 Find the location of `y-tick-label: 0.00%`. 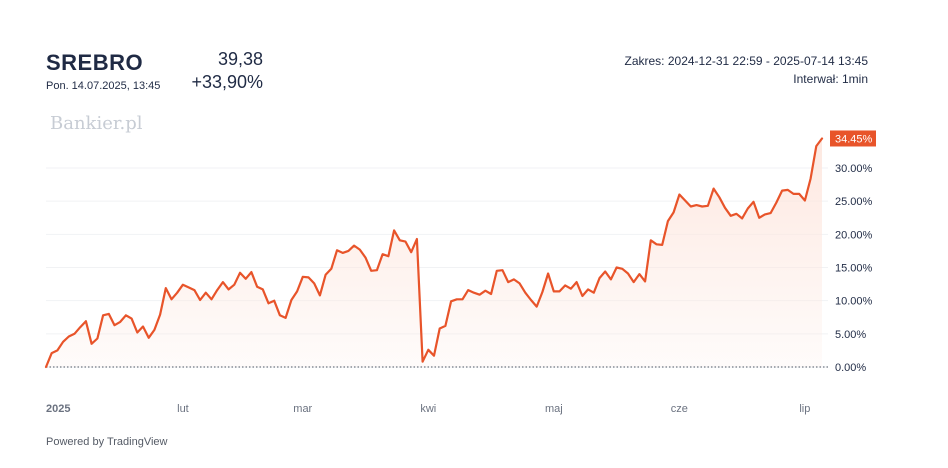

y-tick-label: 0.00% is located at coordinates (850, 368).